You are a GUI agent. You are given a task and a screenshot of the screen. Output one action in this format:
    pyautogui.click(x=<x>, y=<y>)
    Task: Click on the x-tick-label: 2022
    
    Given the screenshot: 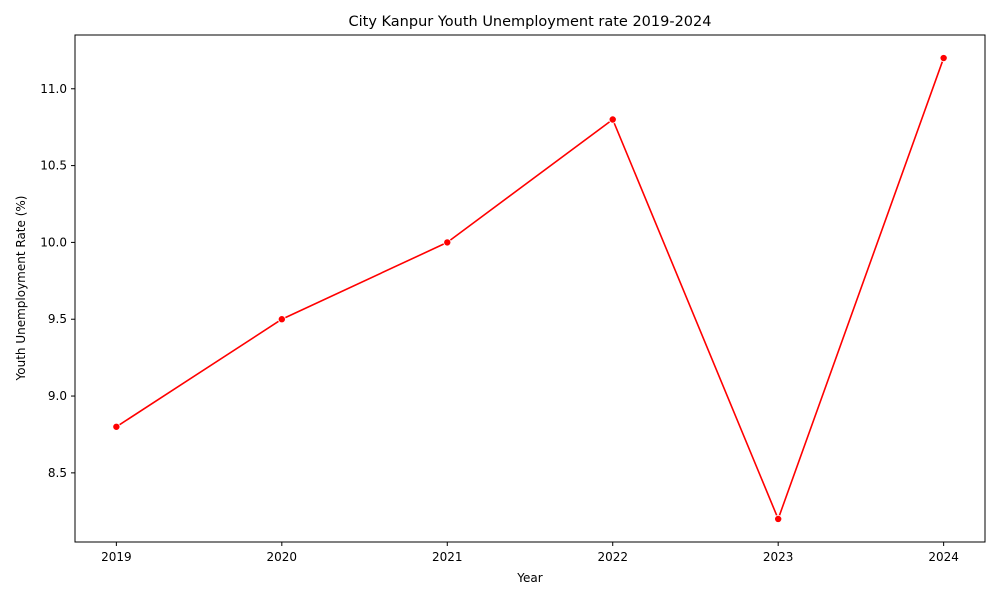 What is the action you would take?
    pyautogui.click(x=612, y=557)
    